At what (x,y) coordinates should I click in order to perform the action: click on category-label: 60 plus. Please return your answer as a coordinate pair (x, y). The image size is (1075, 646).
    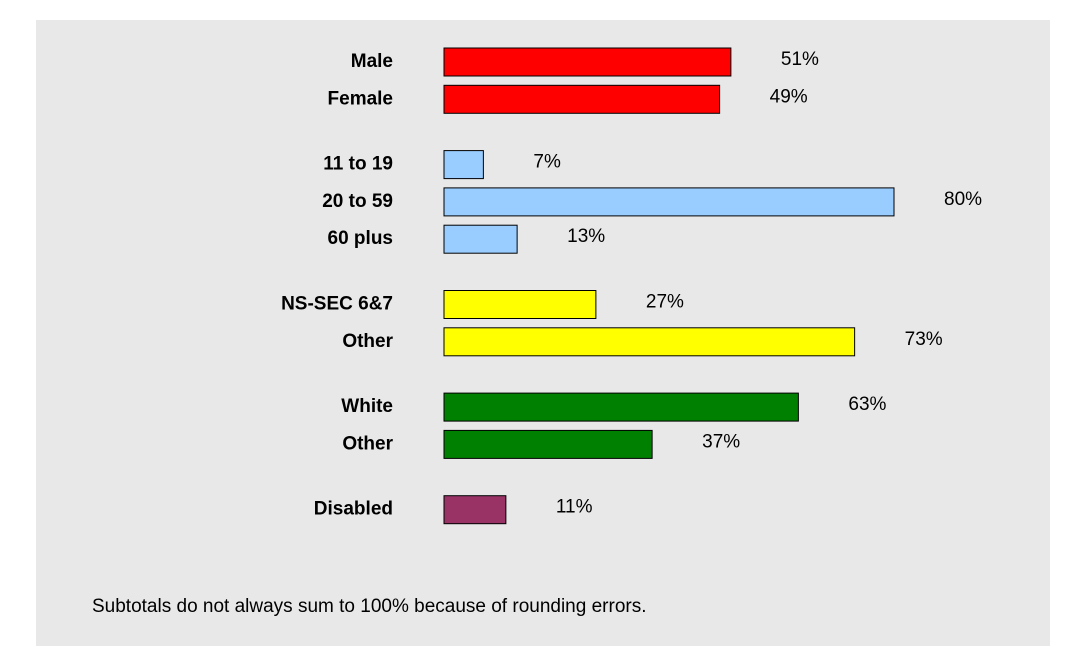
    Looking at the image, I should click on (360, 238).